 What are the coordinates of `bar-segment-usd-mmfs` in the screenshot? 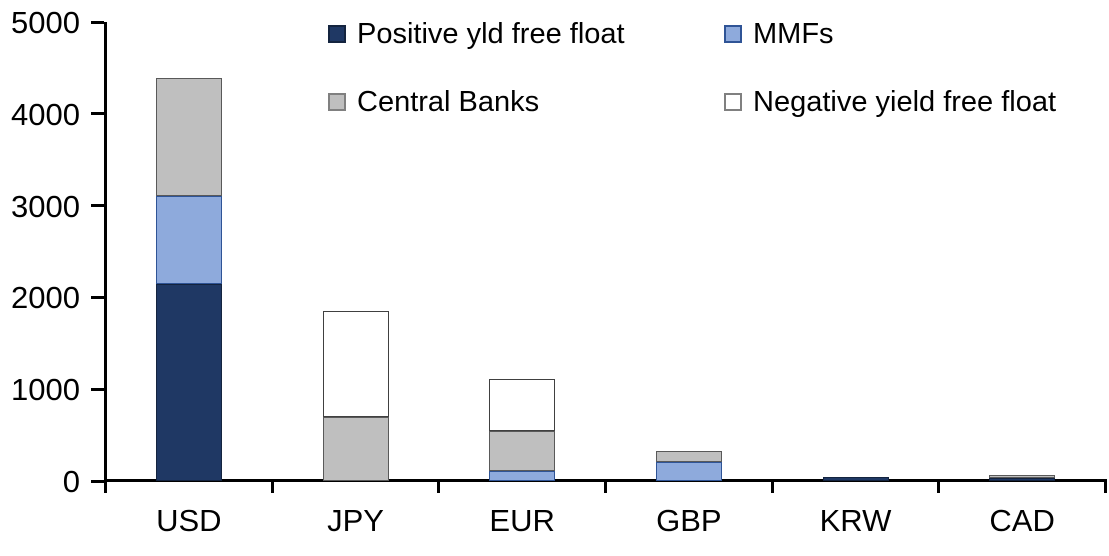 It's located at (188, 240).